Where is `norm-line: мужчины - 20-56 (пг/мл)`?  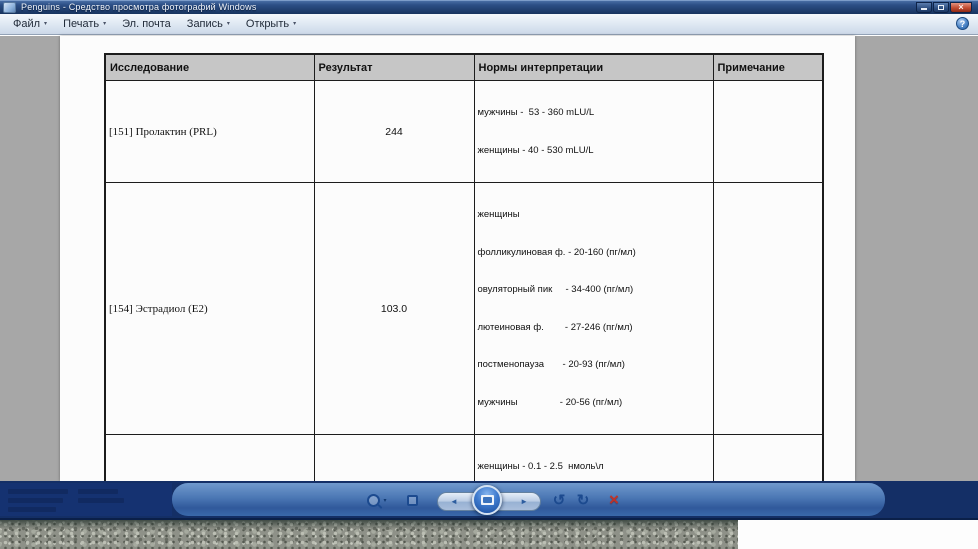 norm-line: мужчины - 20-56 (пг/мл) is located at coordinates (550, 402).